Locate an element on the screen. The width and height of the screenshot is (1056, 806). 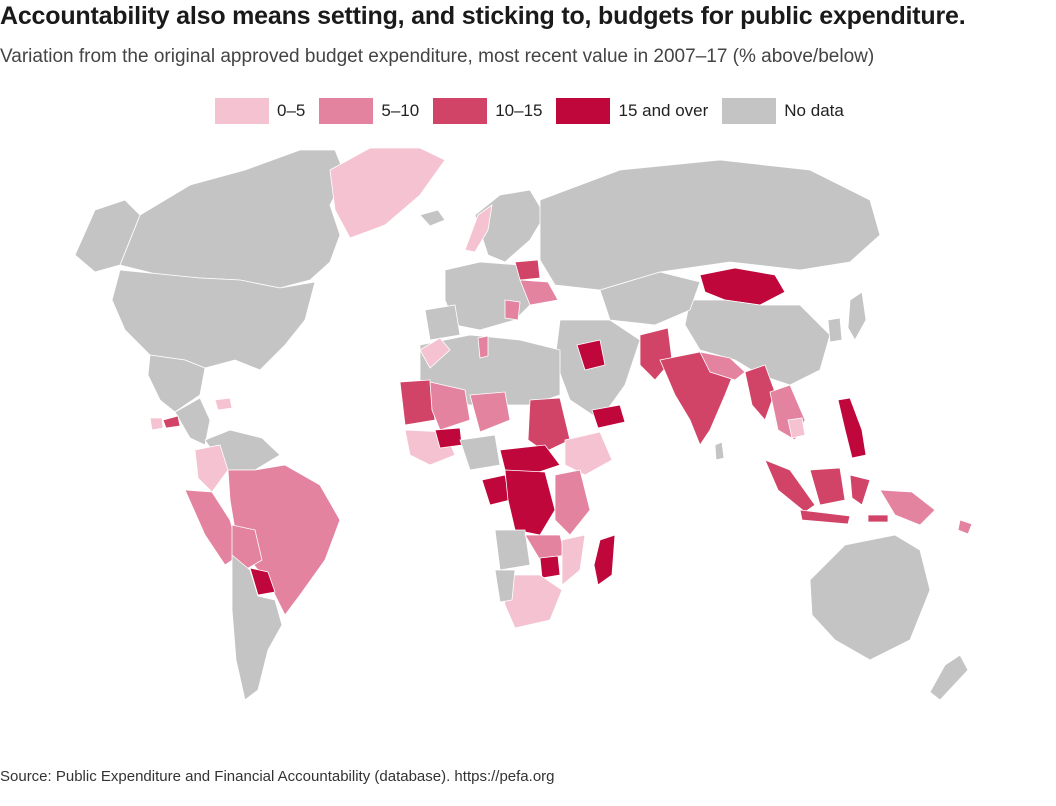
region-tunisia is located at coordinates (483, 347).